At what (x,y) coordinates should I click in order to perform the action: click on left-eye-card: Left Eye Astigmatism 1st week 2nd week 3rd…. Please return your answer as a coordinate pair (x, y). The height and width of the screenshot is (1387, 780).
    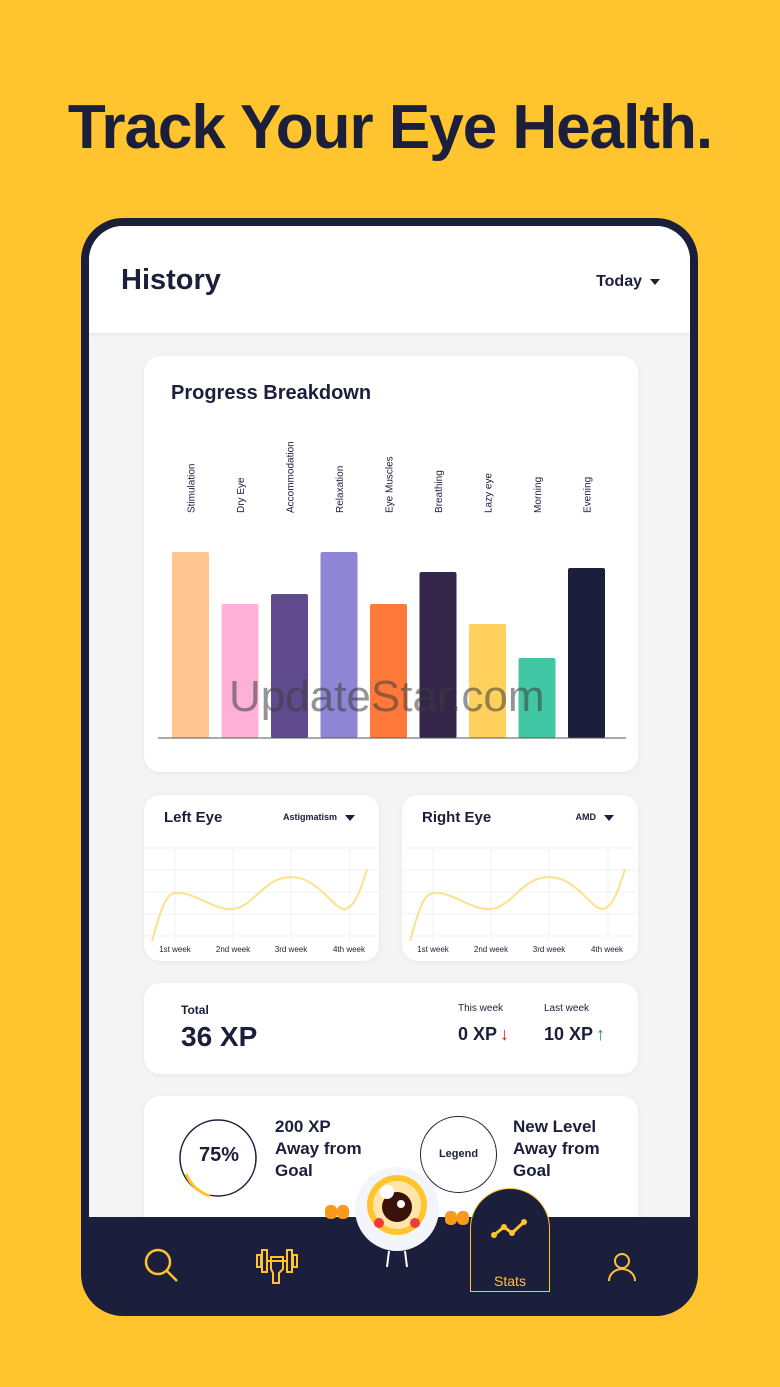
    Looking at the image, I should click on (261, 878).